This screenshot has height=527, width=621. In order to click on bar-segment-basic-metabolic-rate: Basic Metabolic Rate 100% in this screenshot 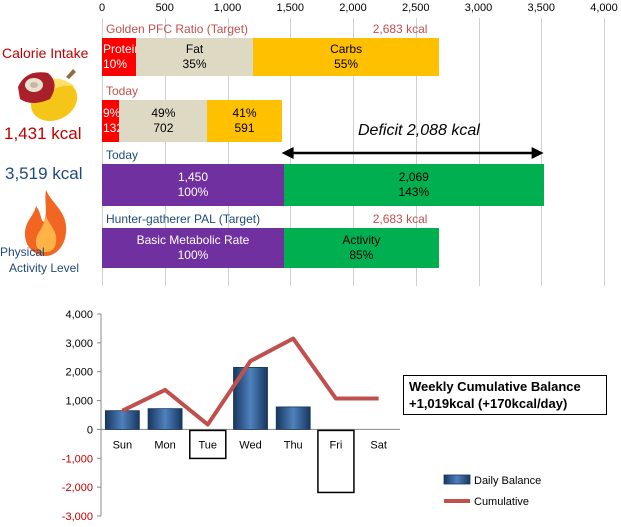, I will do `click(193, 248)`.